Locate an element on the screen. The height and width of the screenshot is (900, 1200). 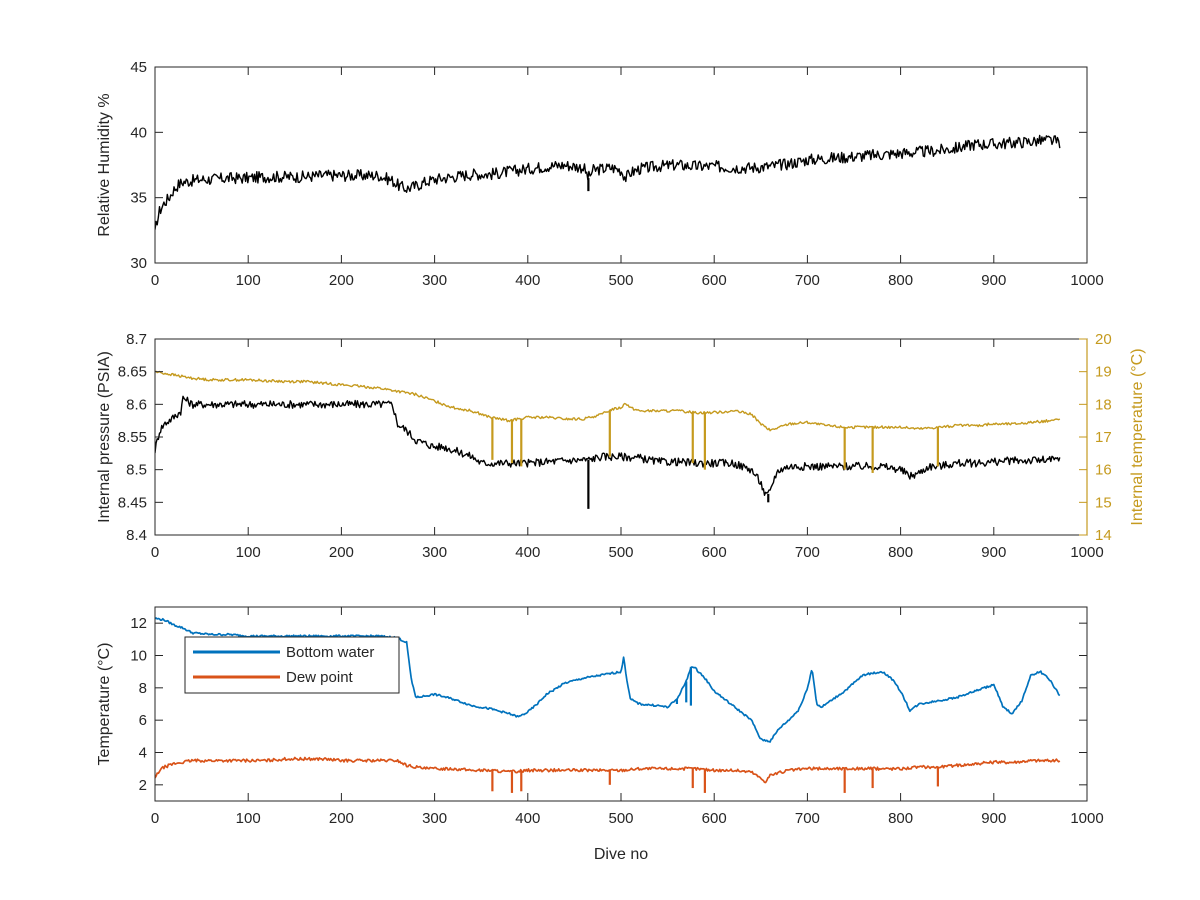
y-tick-label: 8.55 is located at coordinates (132, 437).